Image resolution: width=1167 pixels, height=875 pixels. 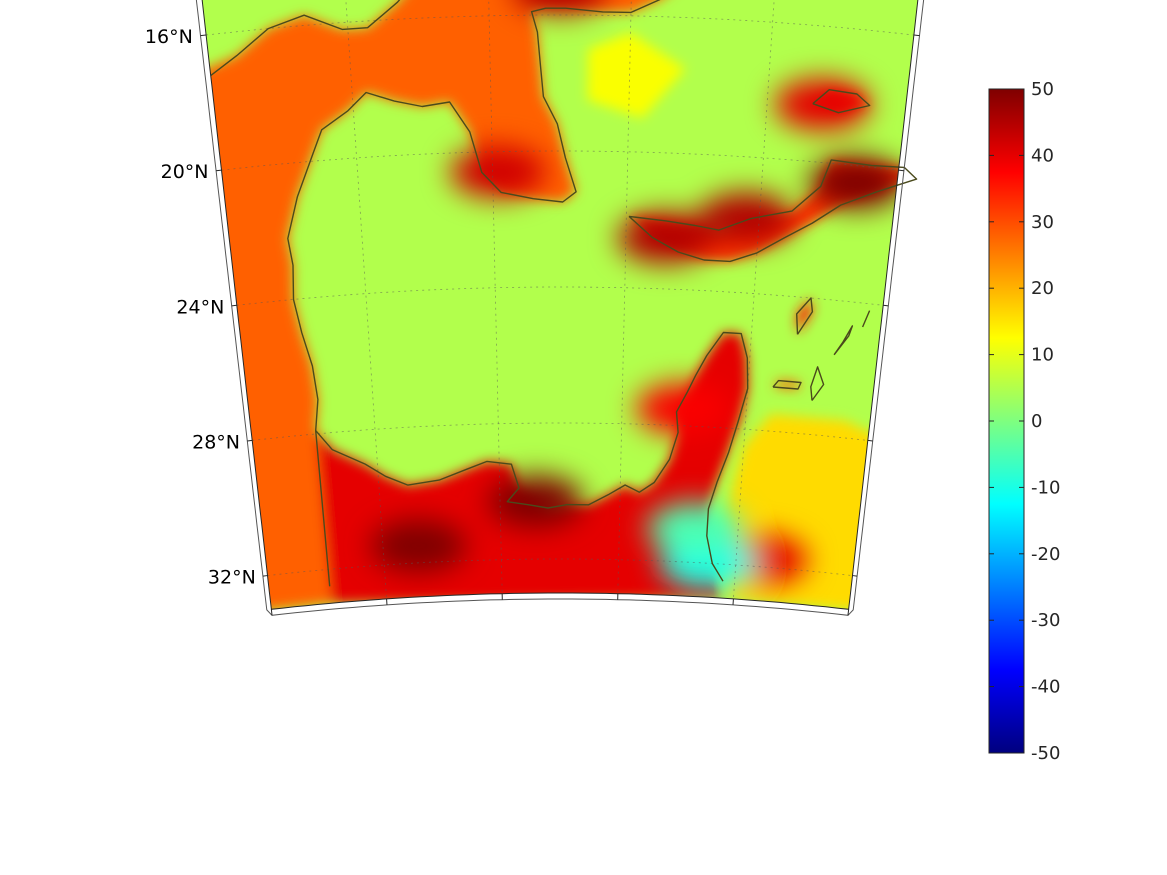 I want to click on colorbar-label: -50, so click(x=1045, y=753).